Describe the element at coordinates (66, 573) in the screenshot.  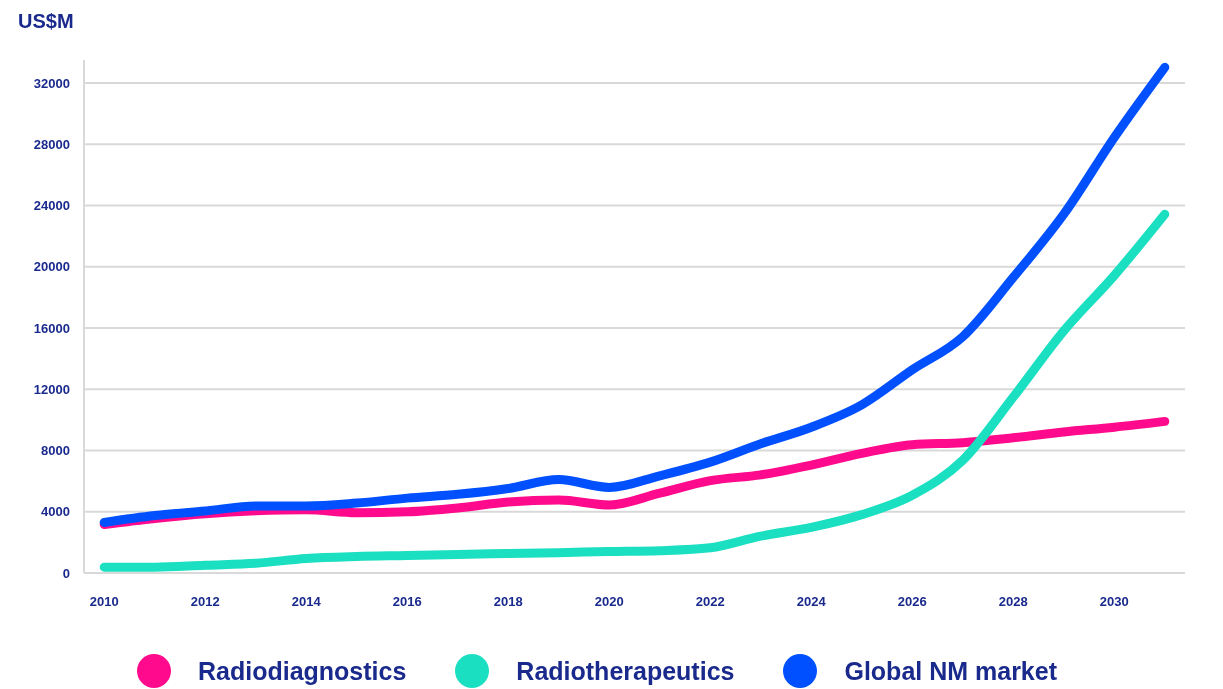
I see `y-tick-label: 0` at that location.